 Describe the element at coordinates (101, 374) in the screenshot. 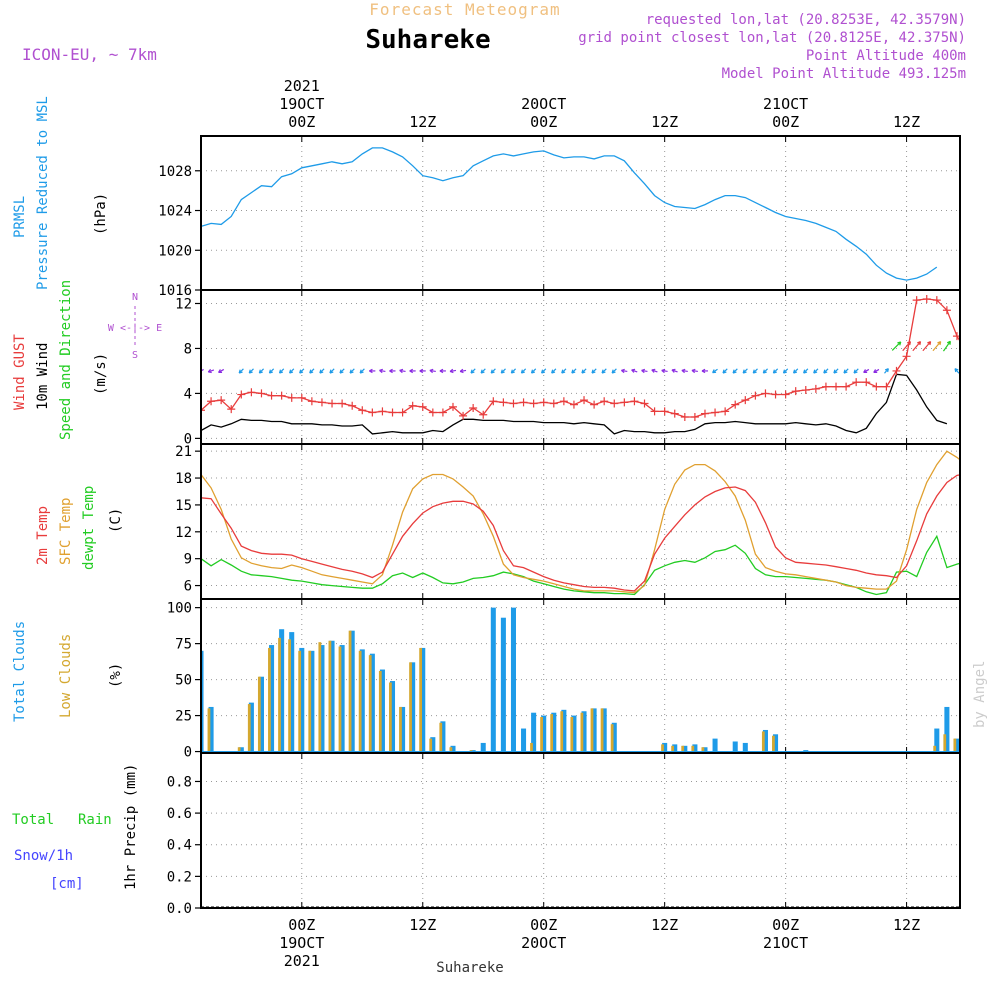

I see `wind-unit: (m/s)` at that location.